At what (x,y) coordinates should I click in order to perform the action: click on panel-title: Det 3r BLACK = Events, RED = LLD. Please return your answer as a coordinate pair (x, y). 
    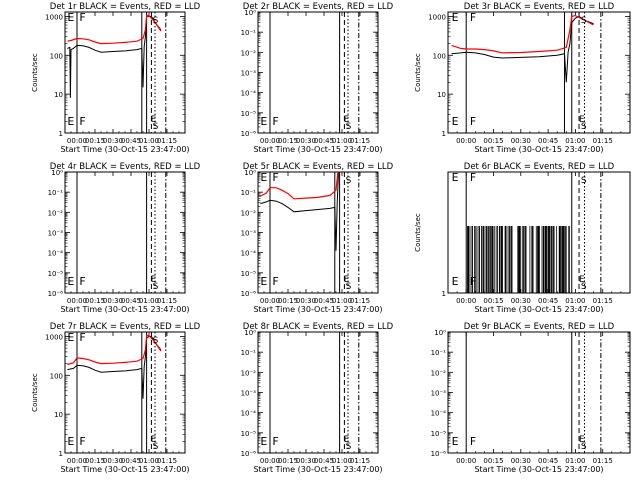
    Looking at the image, I should click on (539, 7).